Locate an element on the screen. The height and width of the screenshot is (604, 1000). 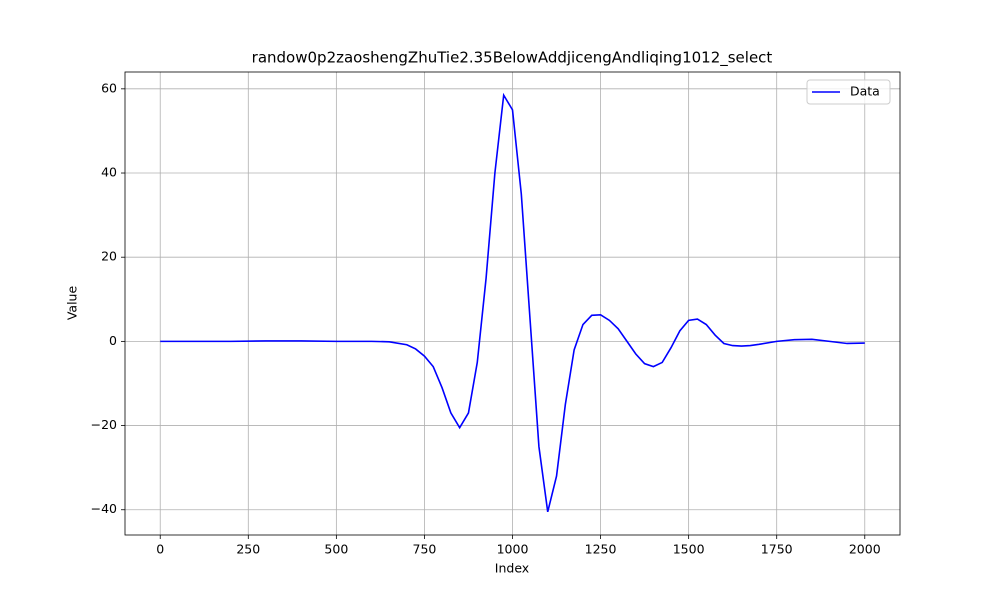
x-tick-label: 1750 is located at coordinates (777, 549).